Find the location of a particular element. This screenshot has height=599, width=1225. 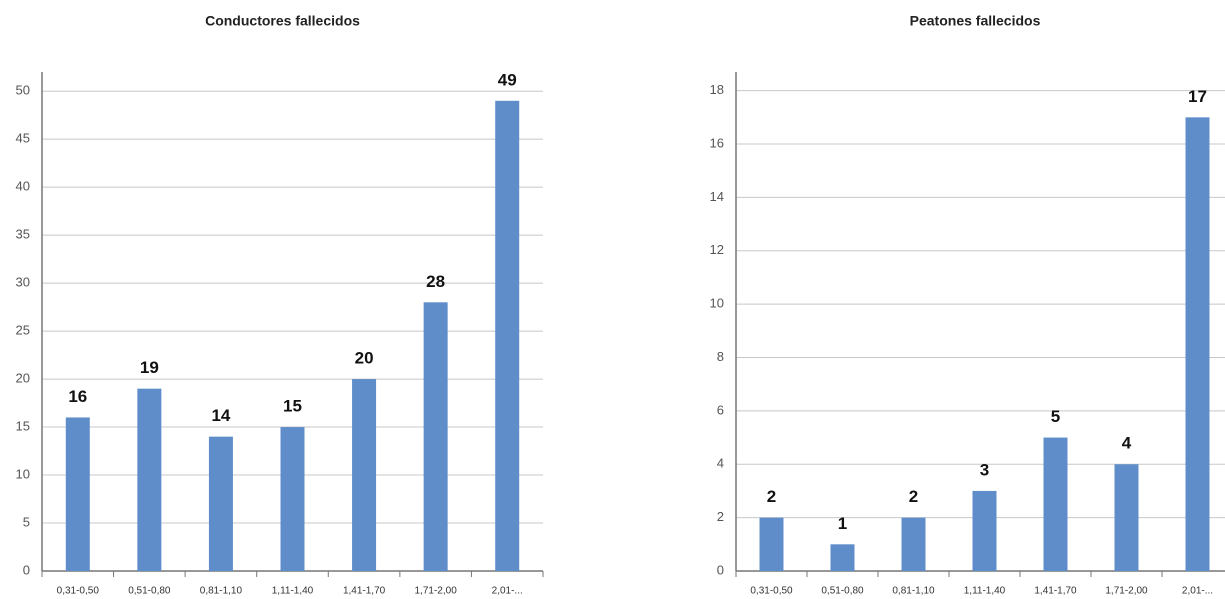

chart-title: Conductores fallecidos is located at coordinates (282, 21).